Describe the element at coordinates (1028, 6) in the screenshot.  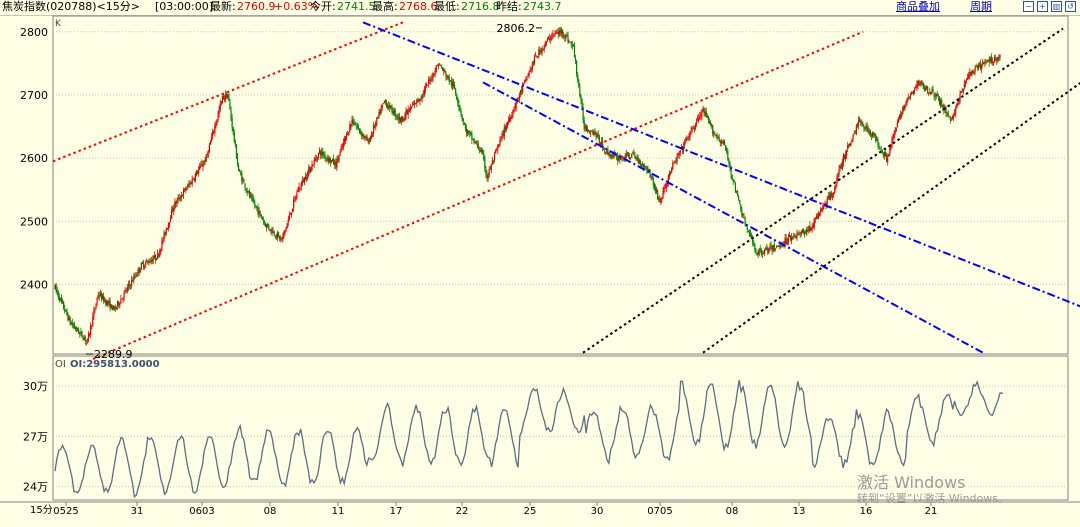
I see `zoom-out-icon: −` at that location.